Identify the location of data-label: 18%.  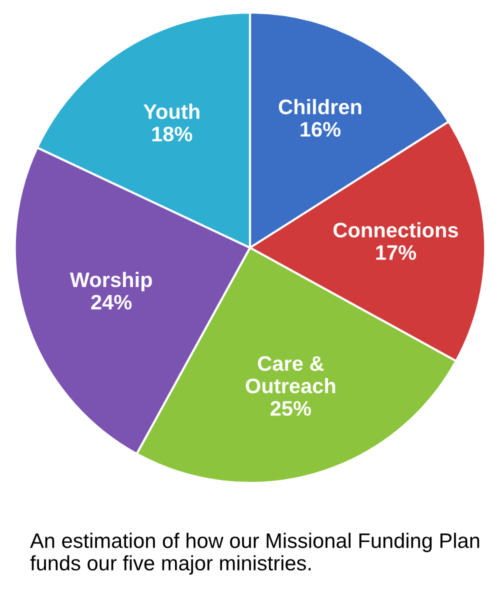
(172, 134).